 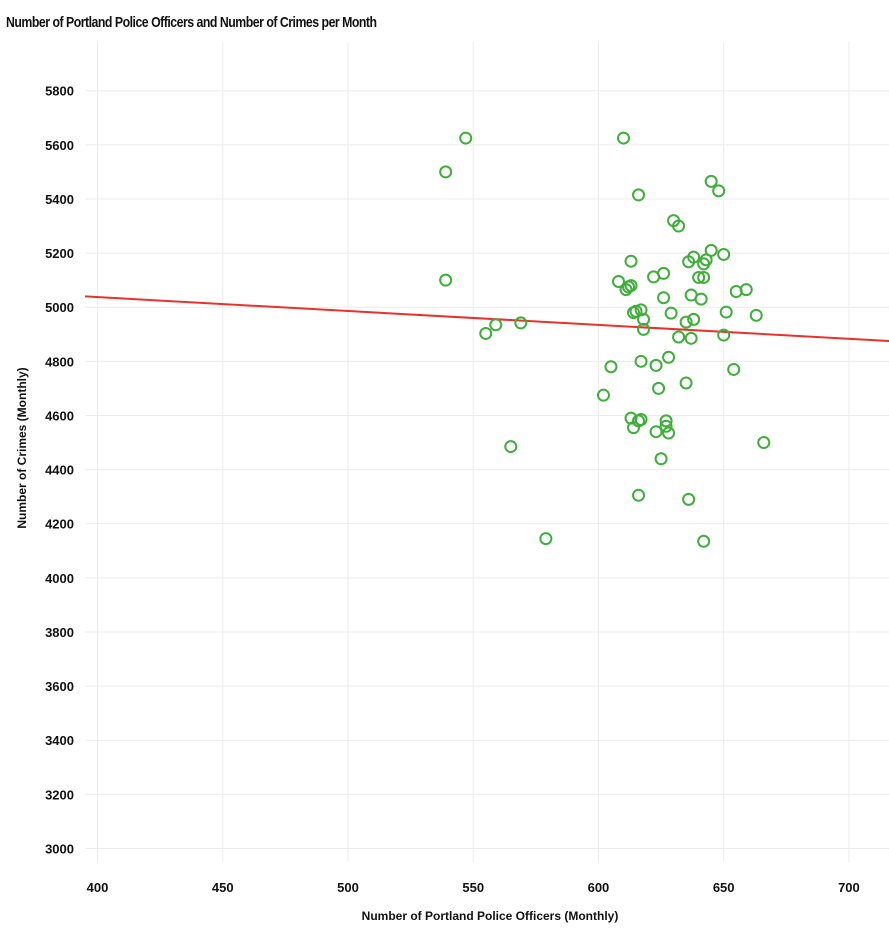 What do you see at coordinates (59, 686) in the screenshot?
I see `y-tick-label: 3600` at bounding box center [59, 686].